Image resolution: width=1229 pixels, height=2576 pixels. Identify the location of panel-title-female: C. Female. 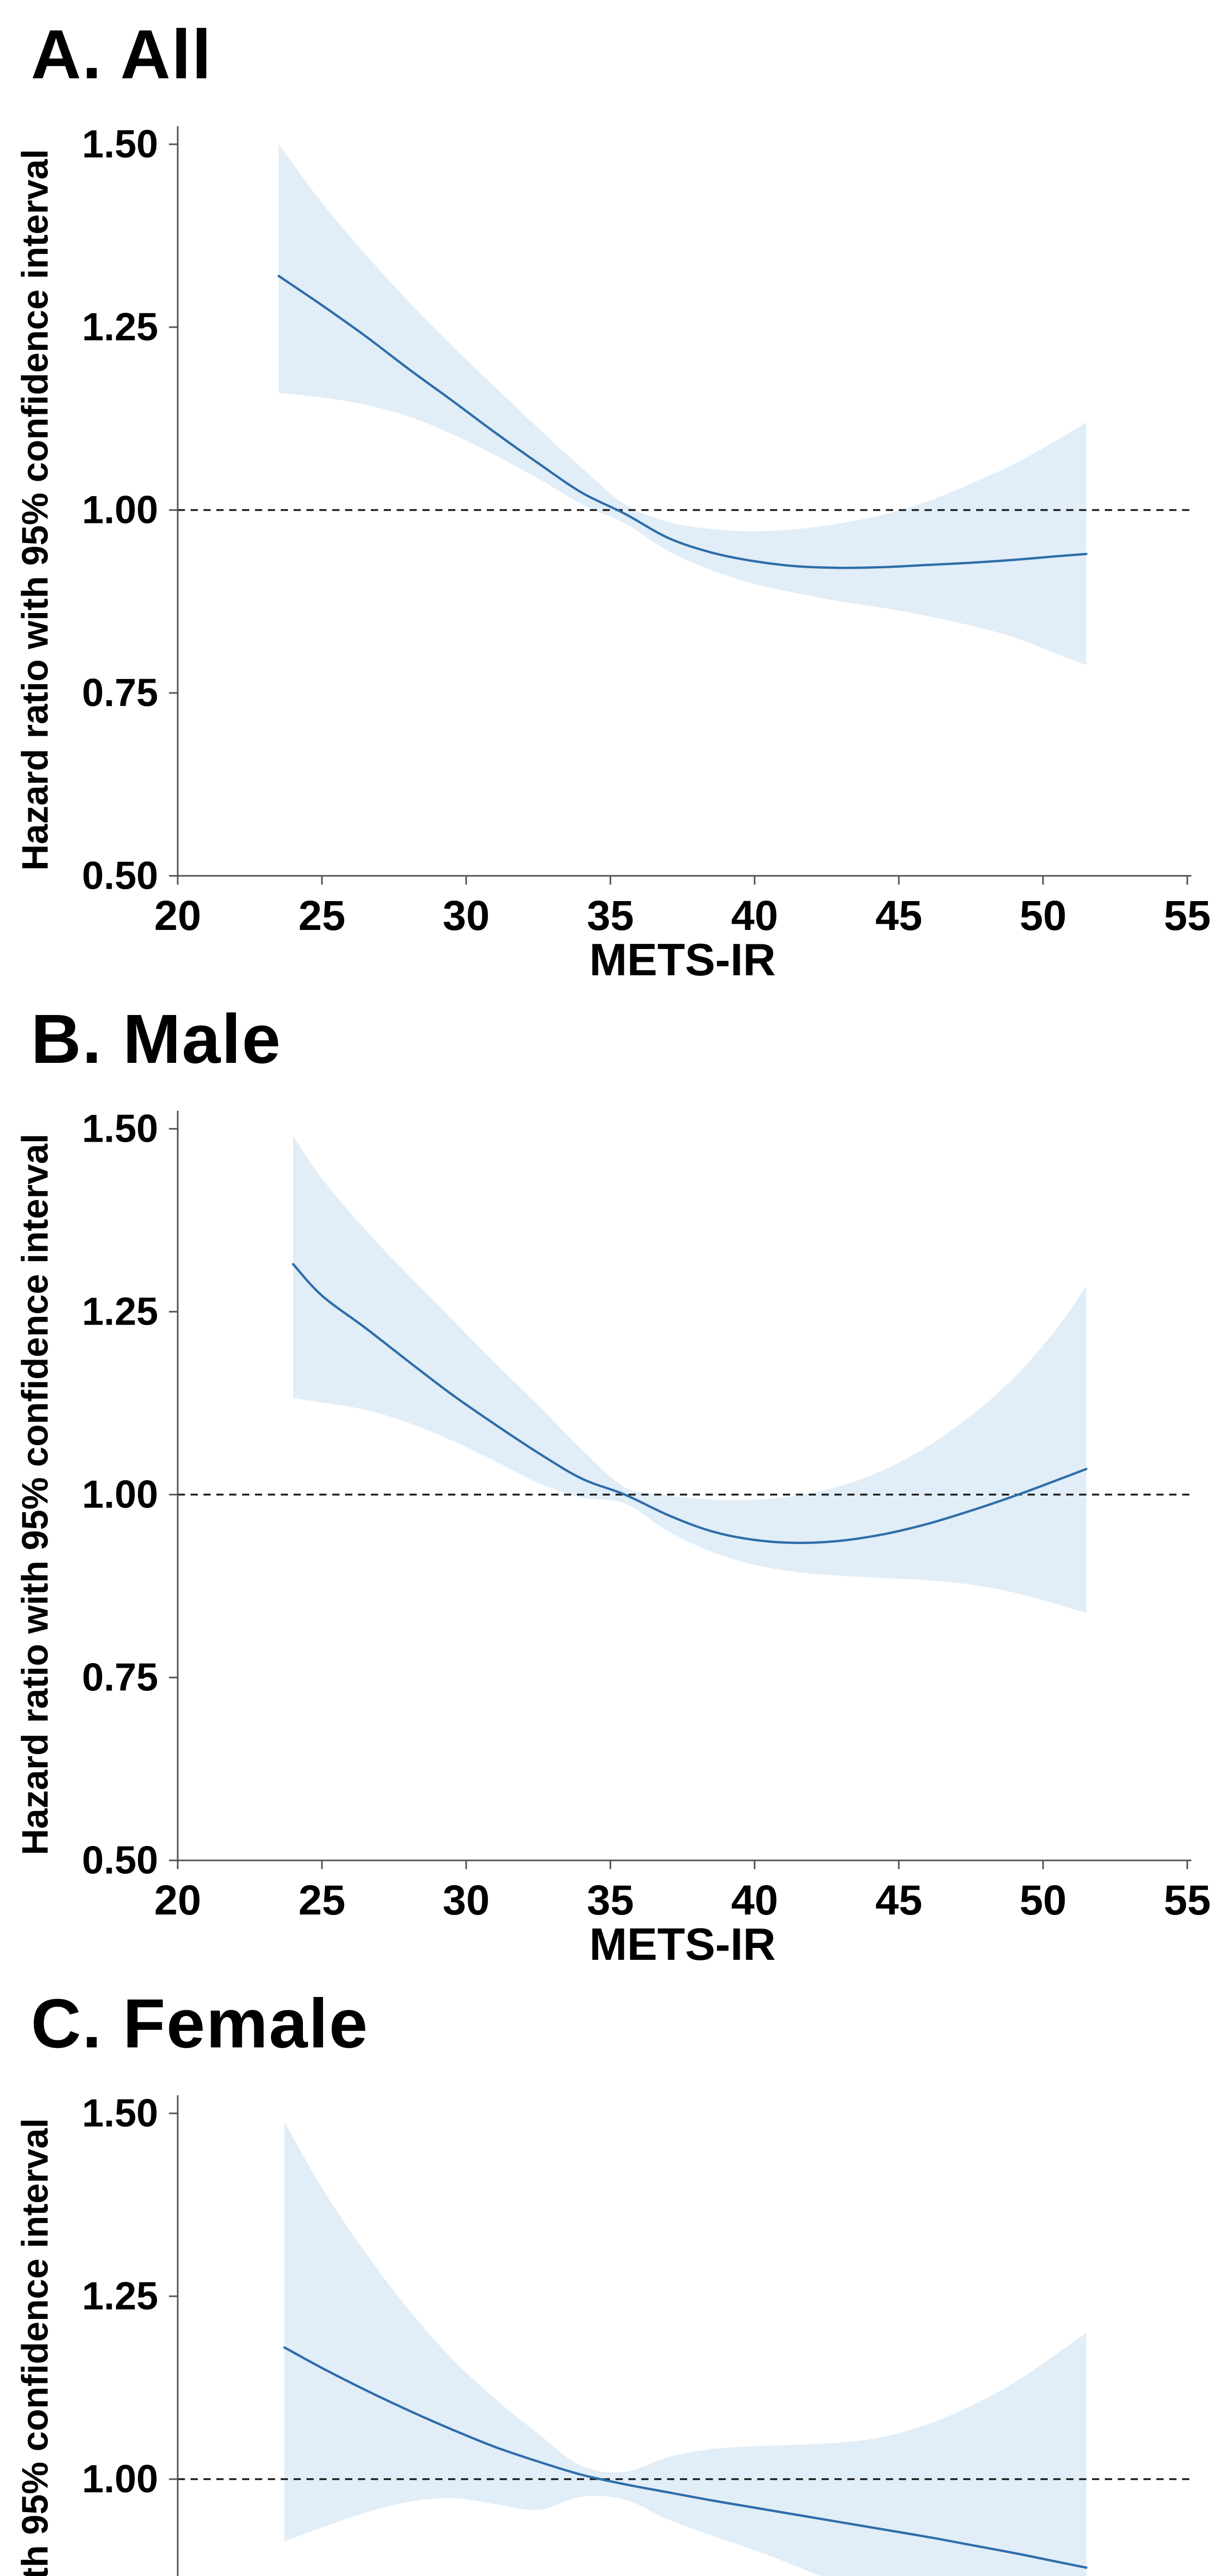
(200, 2023).